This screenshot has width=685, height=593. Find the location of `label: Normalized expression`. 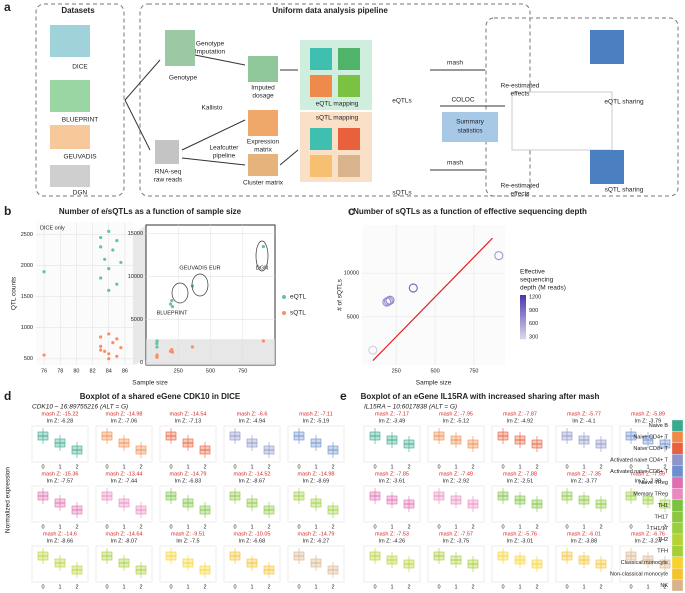

label: Normalized expression is located at coordinates (8, 500).